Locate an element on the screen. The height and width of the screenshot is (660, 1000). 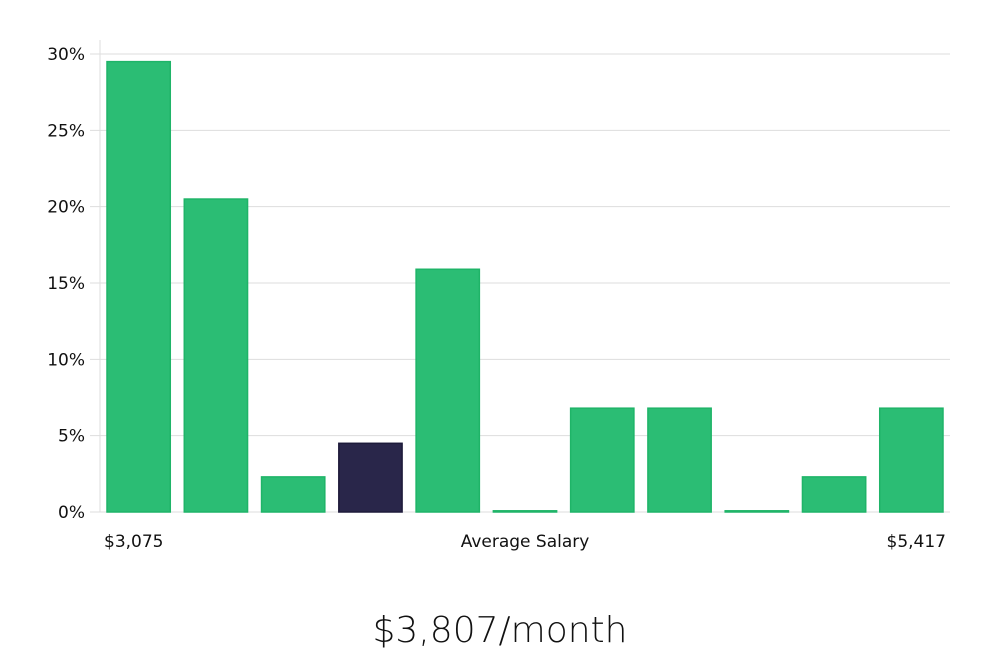
bar-highlighted is located at coordinates (370, 477).